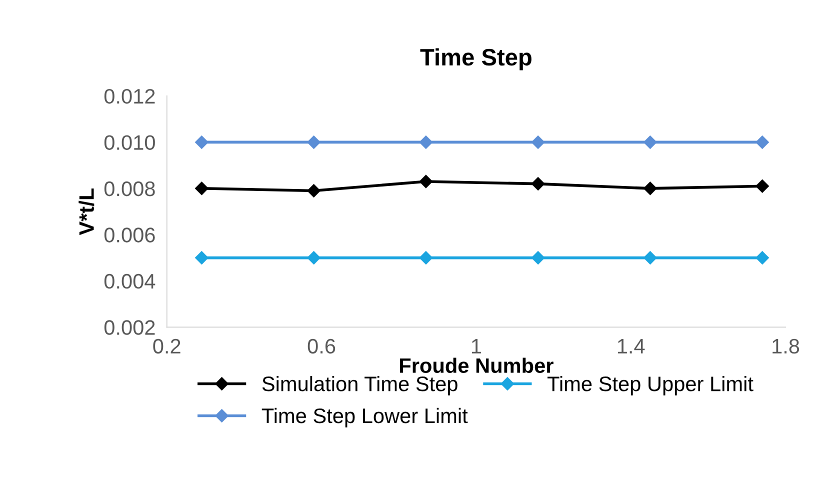 Image resolution: width=814 pixels, height=492 pixels. What do you see at coordinates (360, 386) in the screenshot?
I see `legend-label: Simulation Time Step` at bounding box center [360, 386].